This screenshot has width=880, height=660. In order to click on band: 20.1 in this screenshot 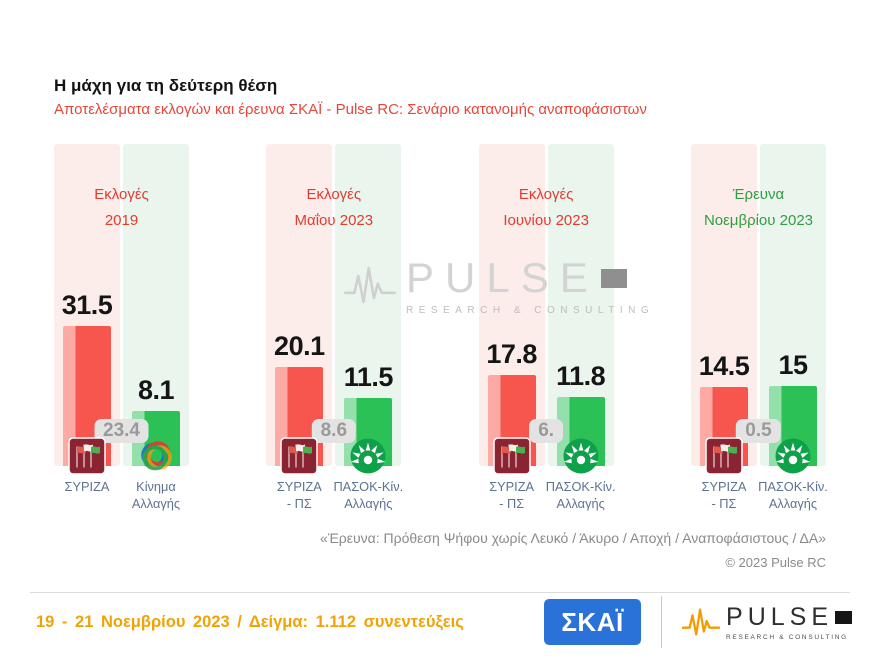, I will do `click(299, 309)`.